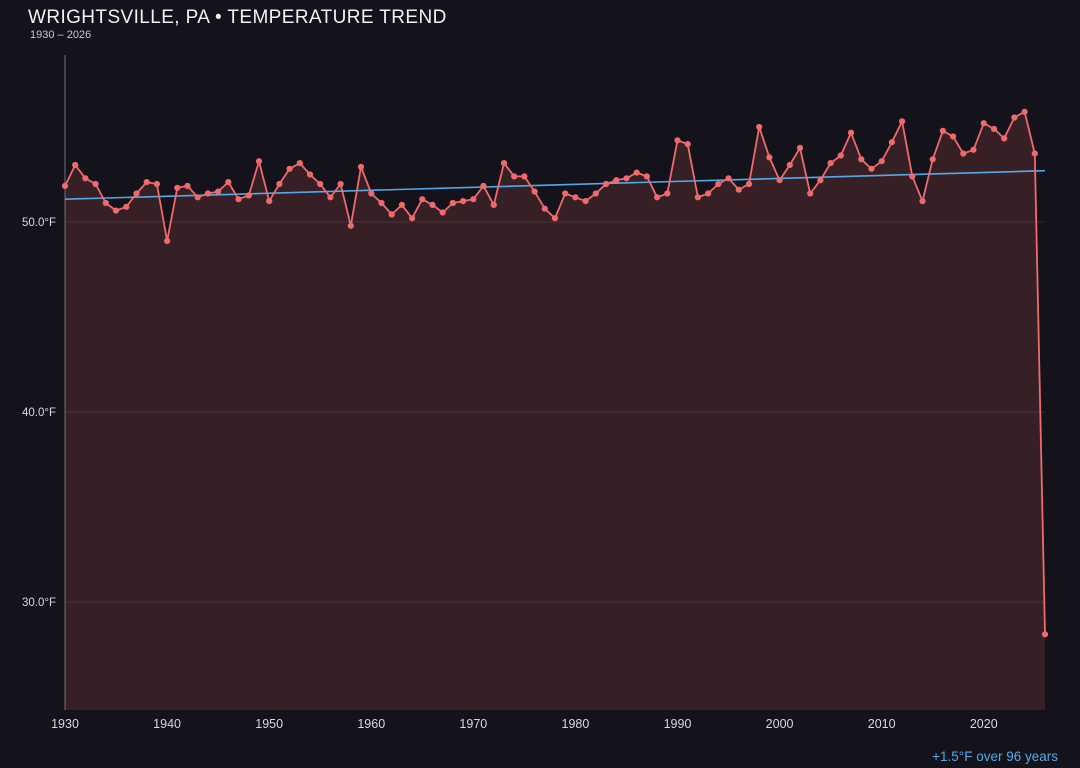  Describe the element at coordinates (576, 724) in the screenshot. I see `x-tick-label: 1980` at that location.